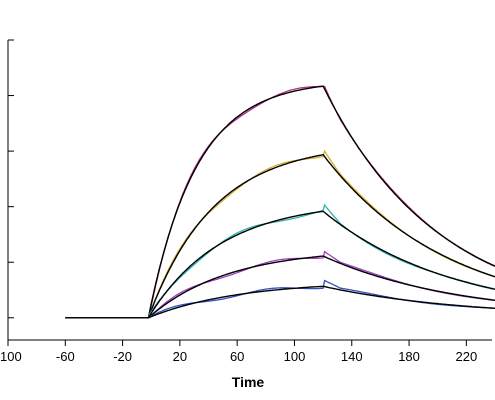 The image size is (495, 400). I want to click on y-axis-ticks, so click(11, 179).